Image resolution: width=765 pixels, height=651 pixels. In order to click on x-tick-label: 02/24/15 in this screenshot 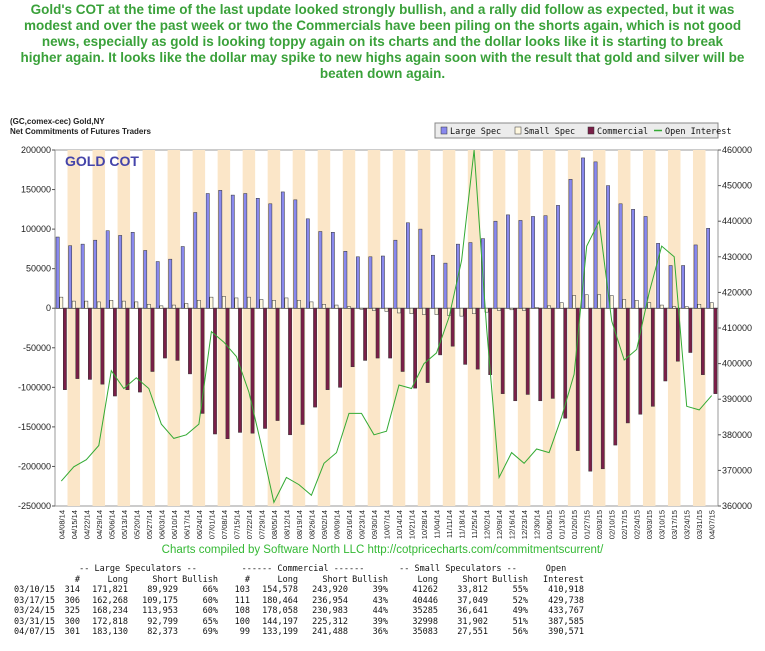, I will do `click(637, 524)`.